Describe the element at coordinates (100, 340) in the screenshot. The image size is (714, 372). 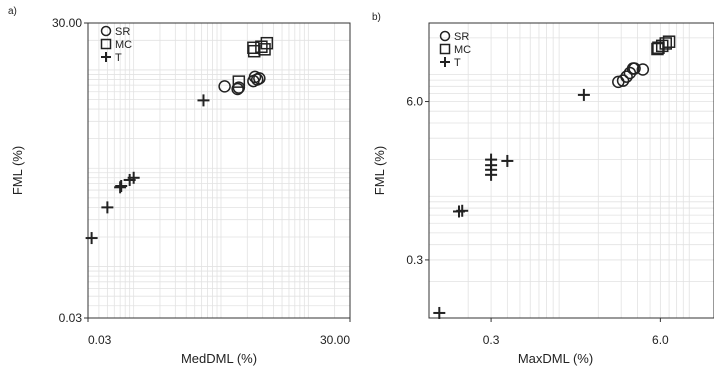
I see `x-tick-label: 0.03` at that location.